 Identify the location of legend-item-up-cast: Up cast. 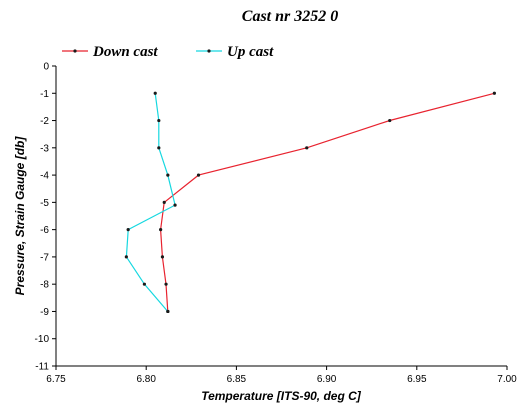
(235, 52).